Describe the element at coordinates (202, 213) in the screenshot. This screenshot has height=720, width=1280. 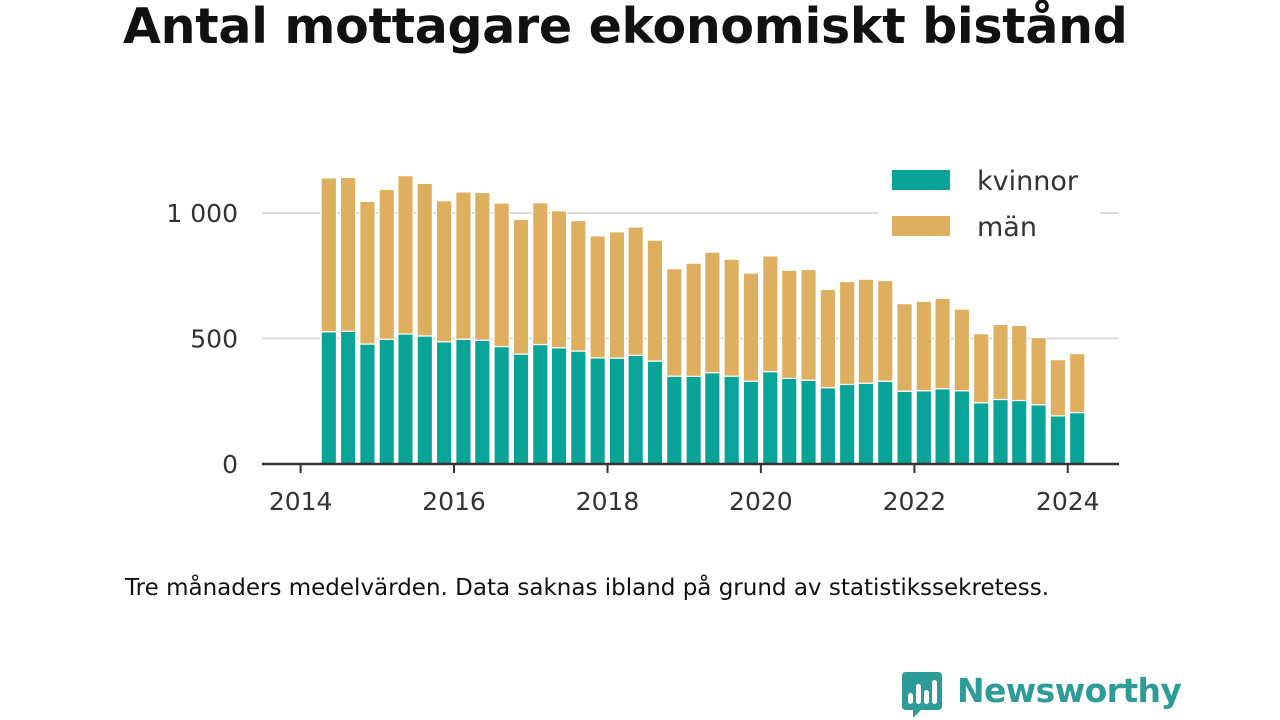
I see `y-tick-label: 1 000` at that location.